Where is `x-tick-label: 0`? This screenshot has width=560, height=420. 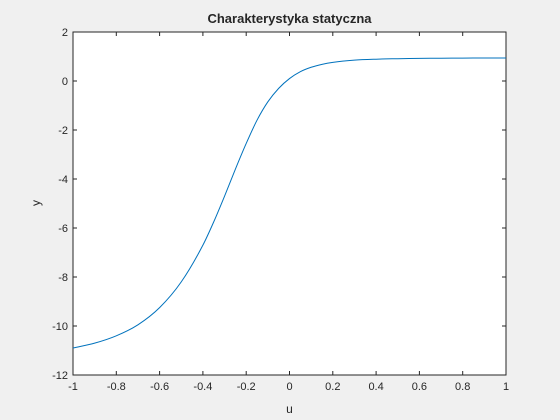 x-tick-label: 0 is located at coordinates (289, 387).